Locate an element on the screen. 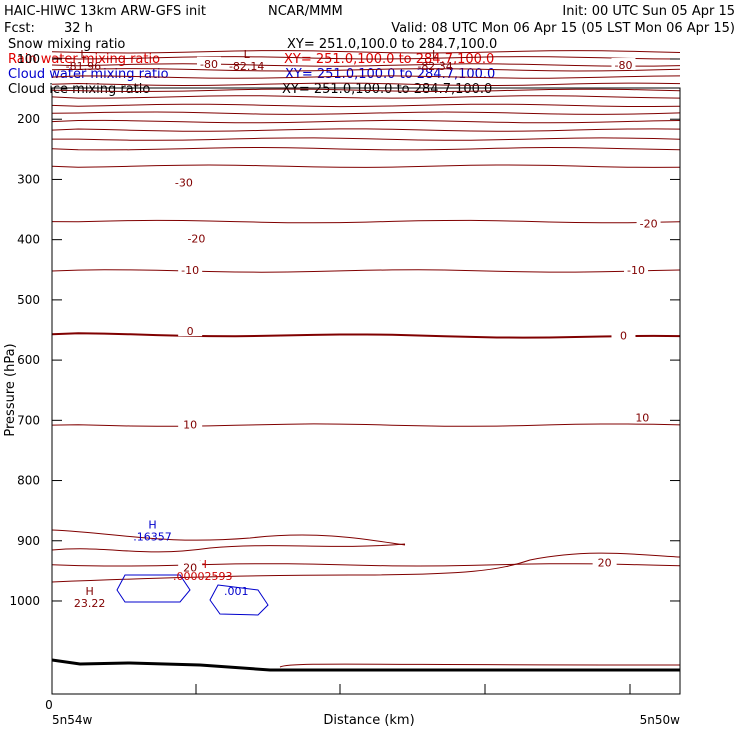 The height and width of the screenshot is (740, 740). isotherm-near-surface is located at coordinates (480, 665).